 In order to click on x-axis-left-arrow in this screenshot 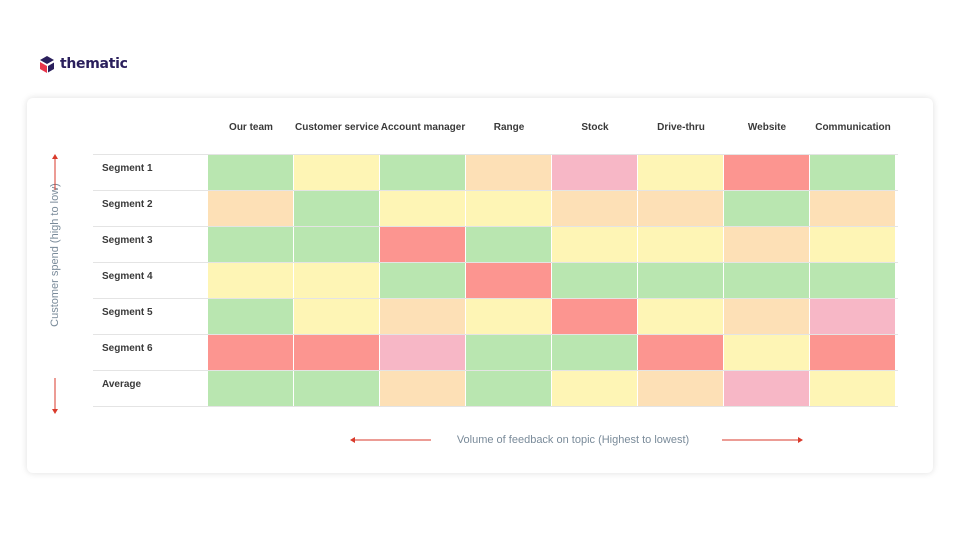, I will do `click(390, 440)`.